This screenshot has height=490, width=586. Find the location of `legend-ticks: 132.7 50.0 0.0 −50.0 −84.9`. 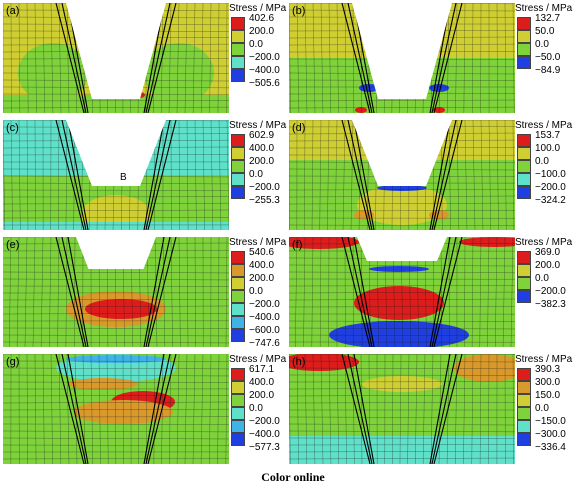

legend-ticks: 132.7 50.0 0.0 −50.0 −84.9 is located at coordinates (547, 44).